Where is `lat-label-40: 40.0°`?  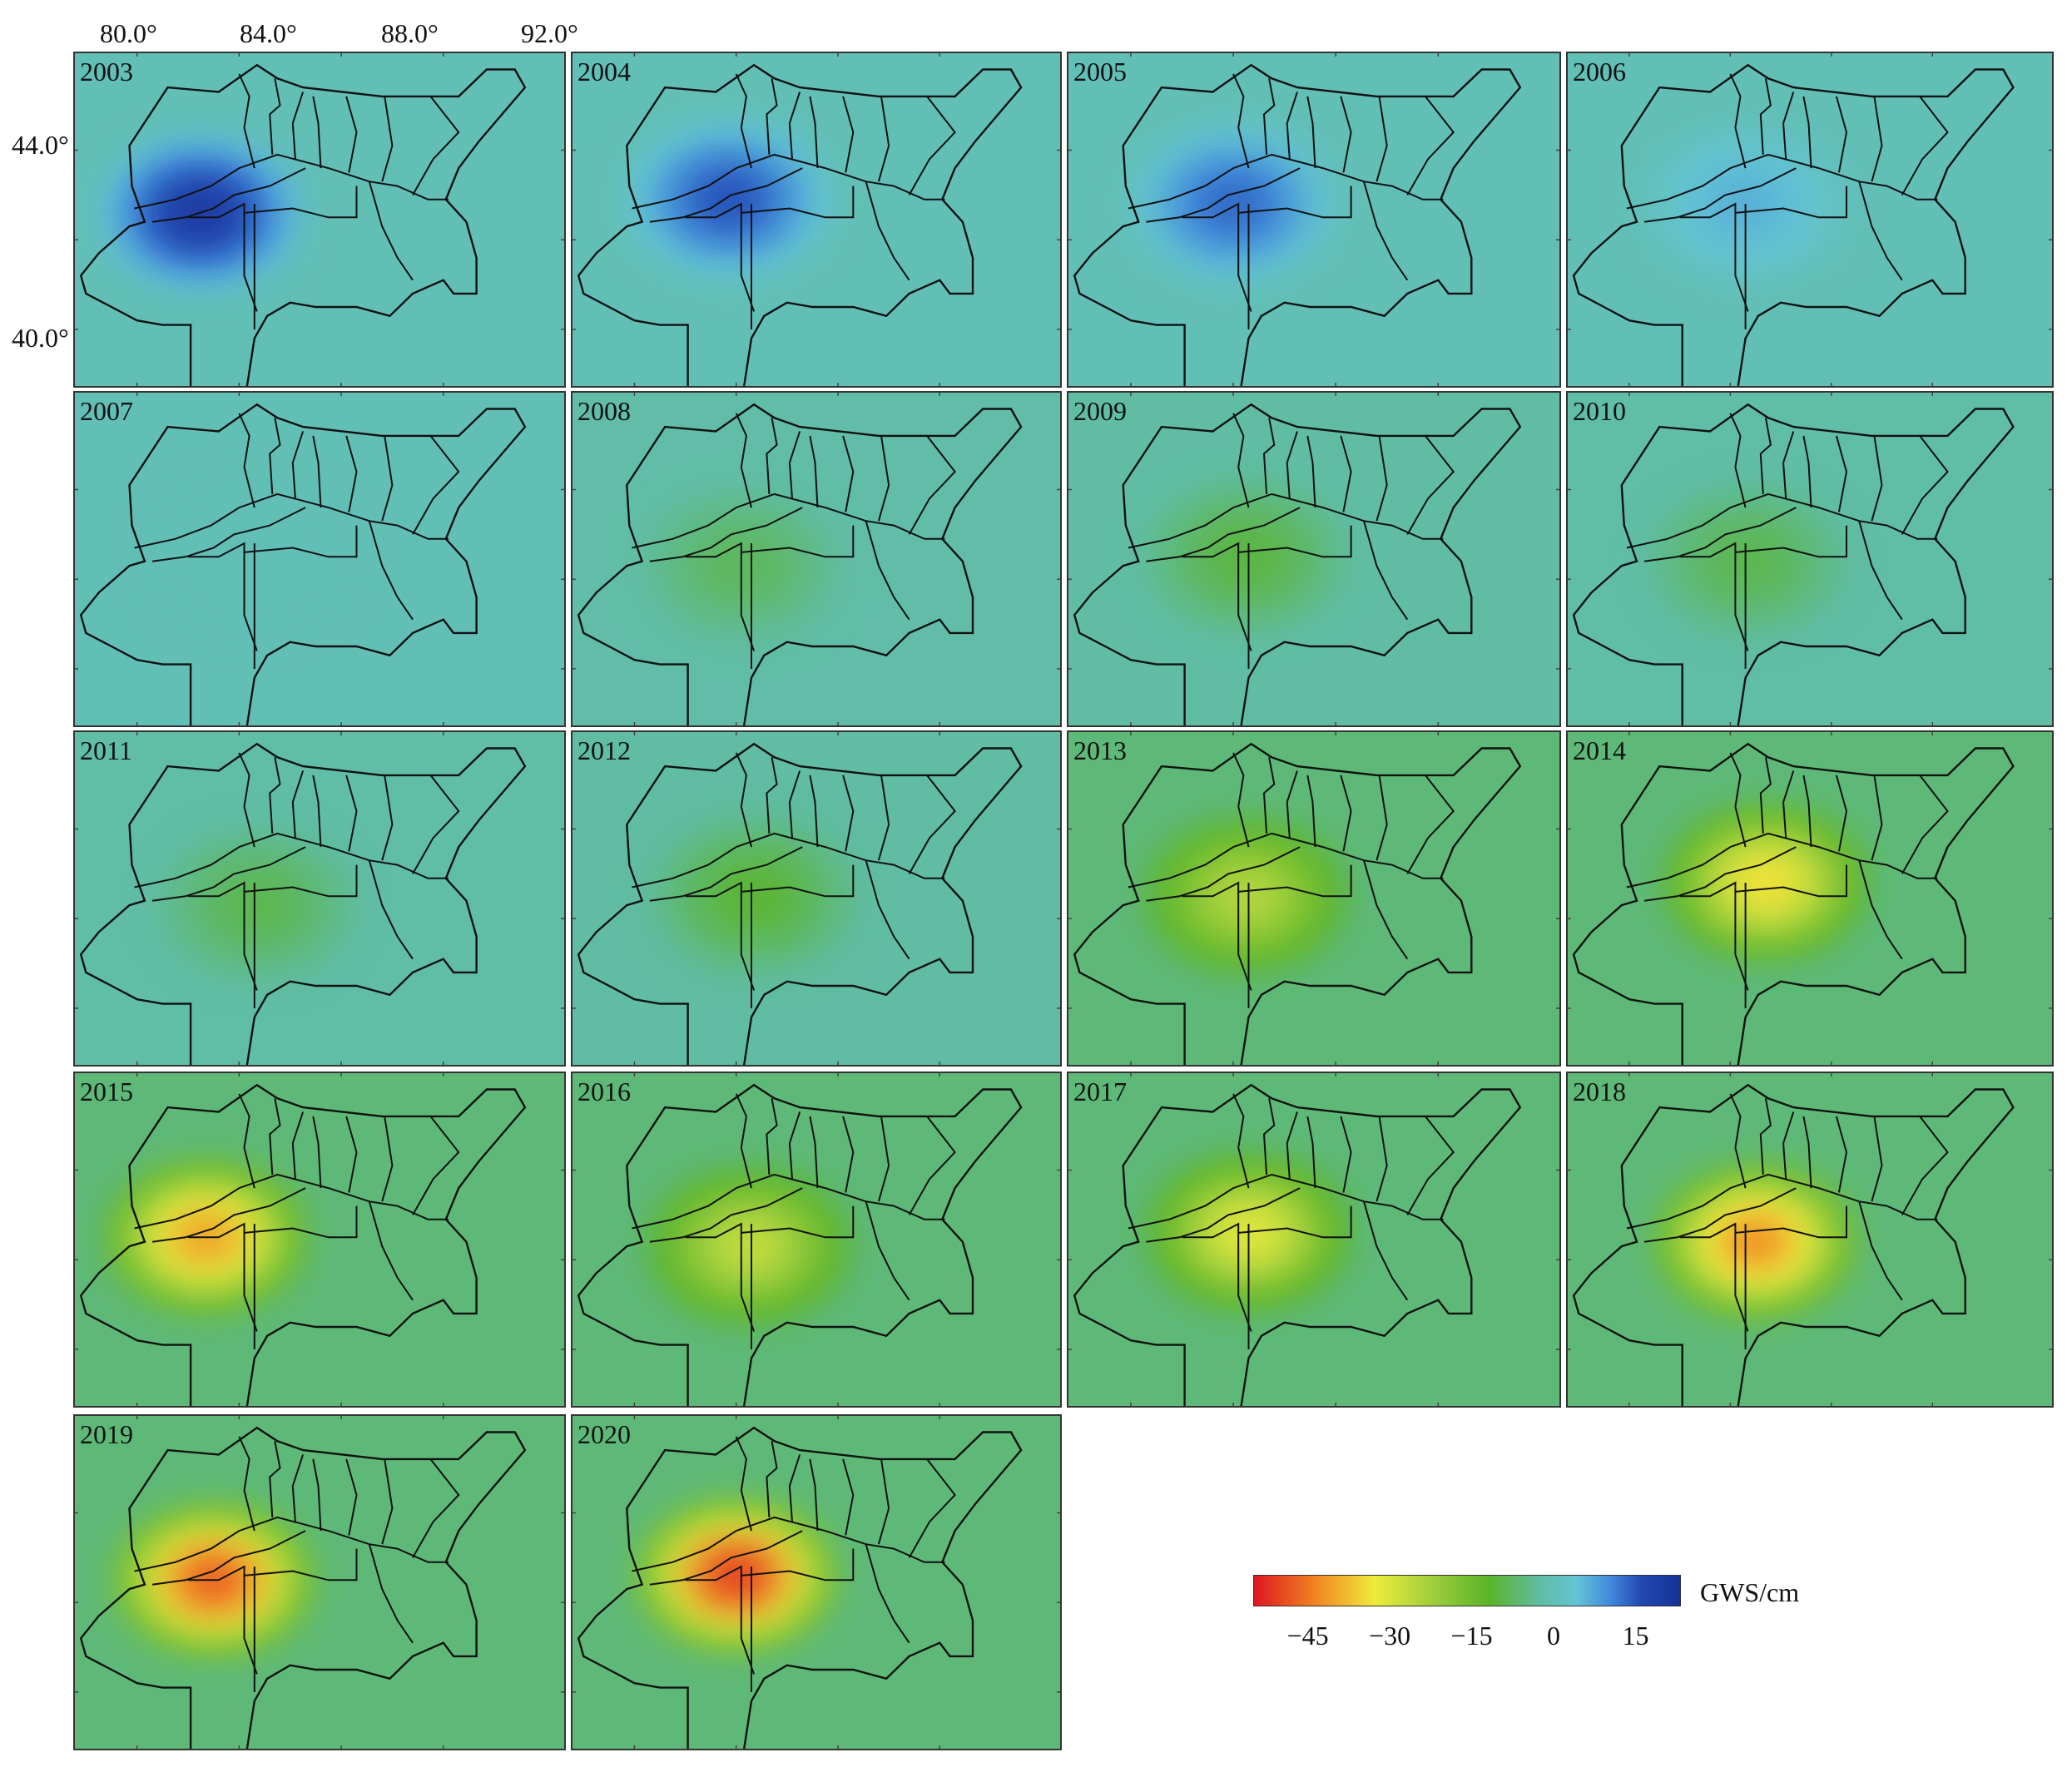
lat-label-40: 40.0° is located at coordinates (40, 338).